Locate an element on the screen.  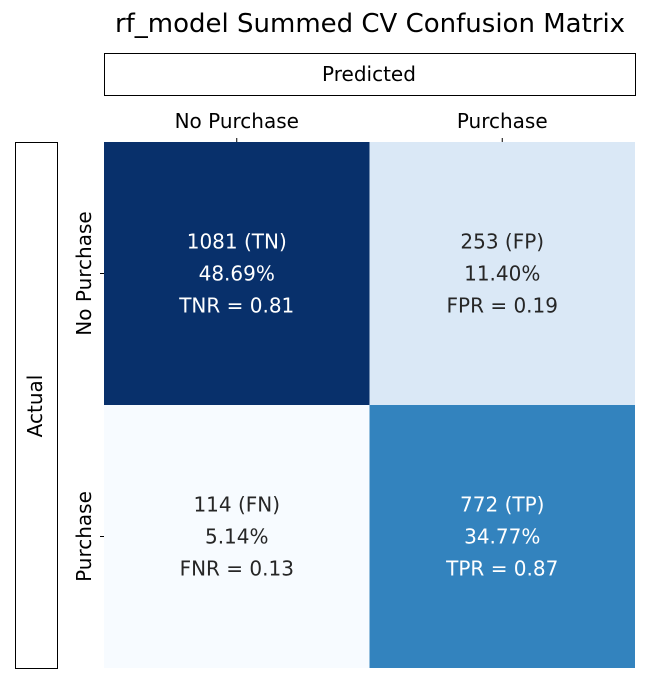
x-tick-label-0: No Purchase is located at coordinates (237, 121).